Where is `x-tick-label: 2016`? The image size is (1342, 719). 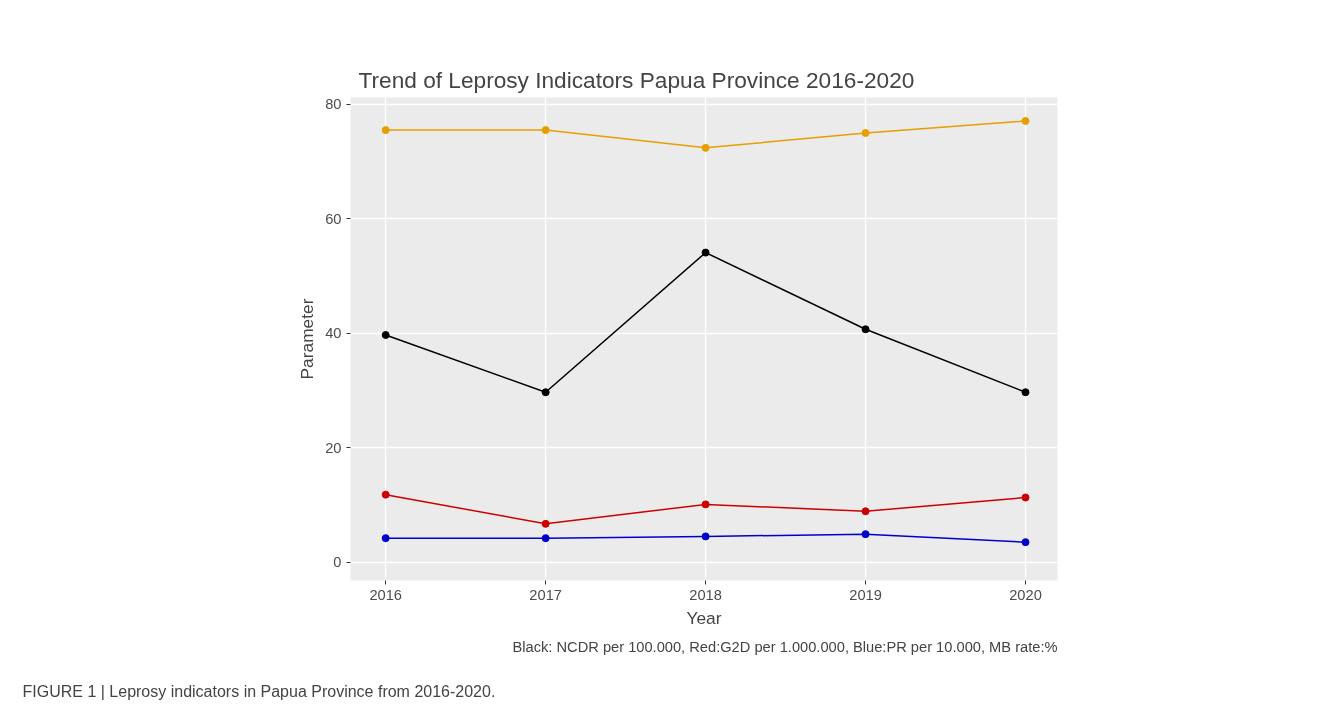
x-tick-label: 2016 is located at coordinates (385, 594).